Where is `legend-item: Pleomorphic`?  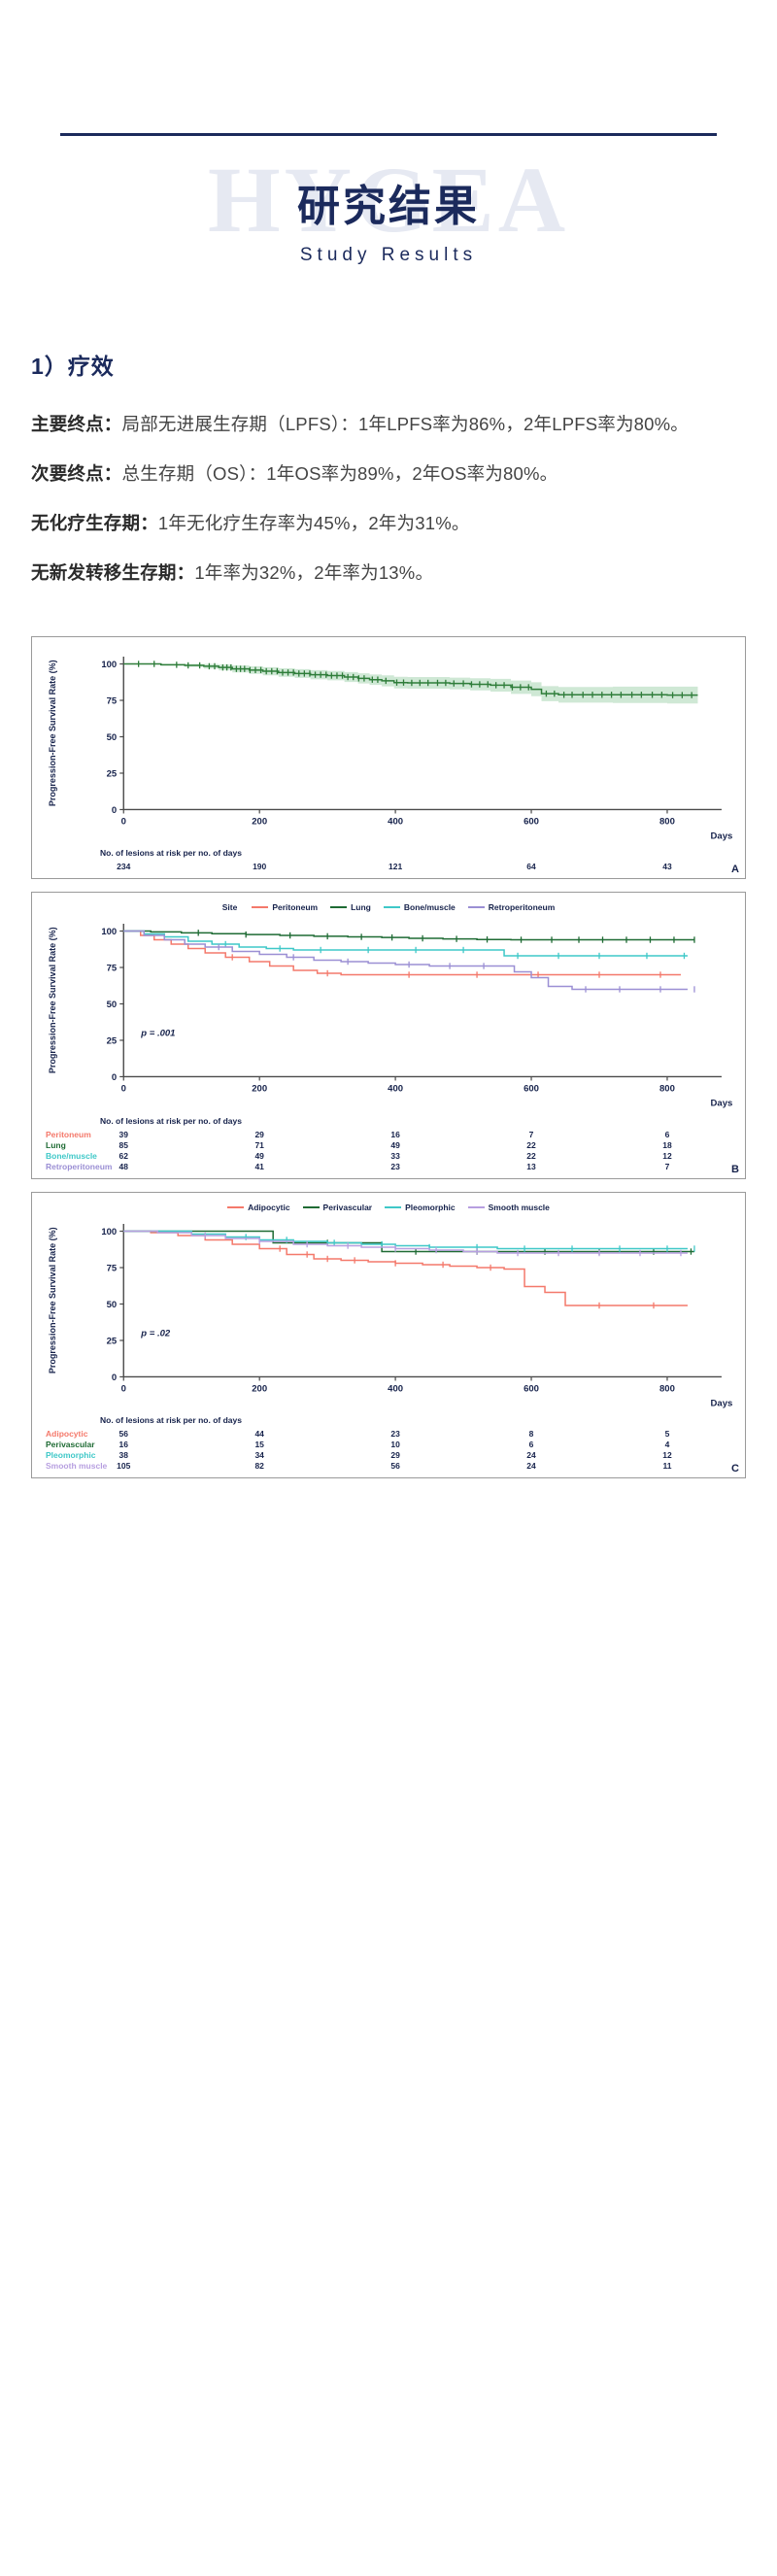
legend-item: Pleomorphic is located at coordinates (420, 1207).